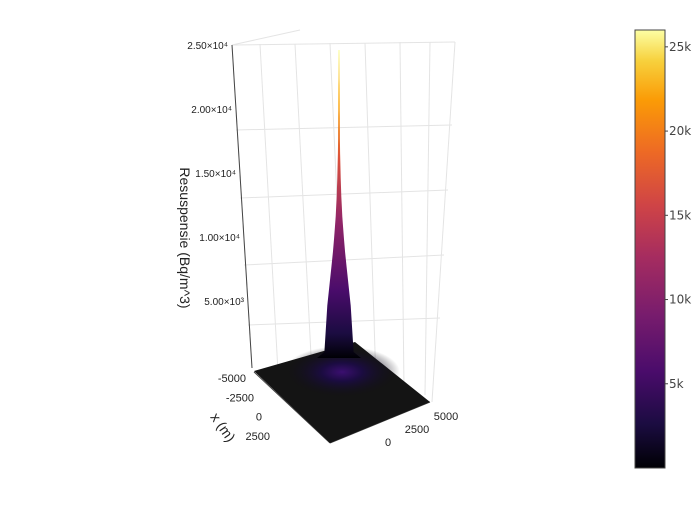 The height and width of the screenshot is (505, 700). I want to click on x-tick-label: 2500, so click(258, 437).